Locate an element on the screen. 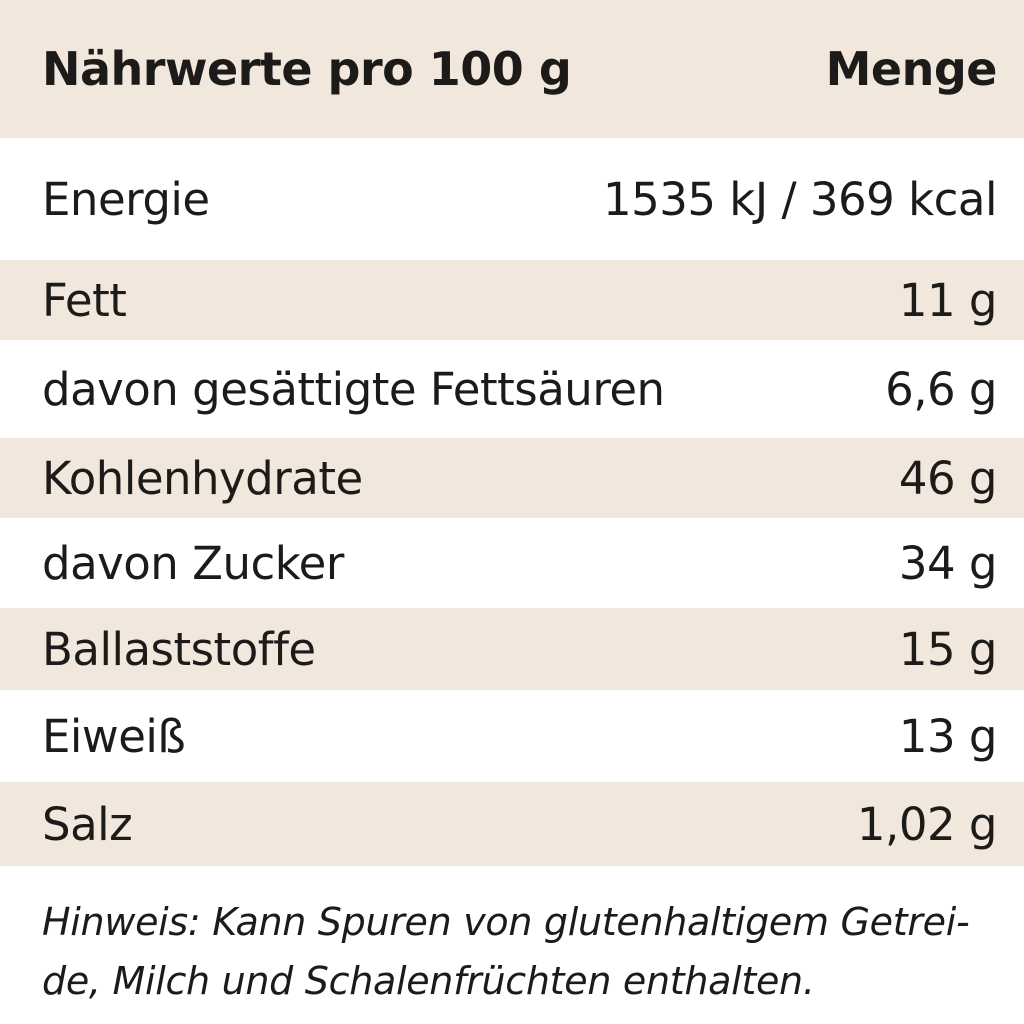  table-row-ballaststoffe: Ballaststoffe 15 g is located at coordinates (512, 649).